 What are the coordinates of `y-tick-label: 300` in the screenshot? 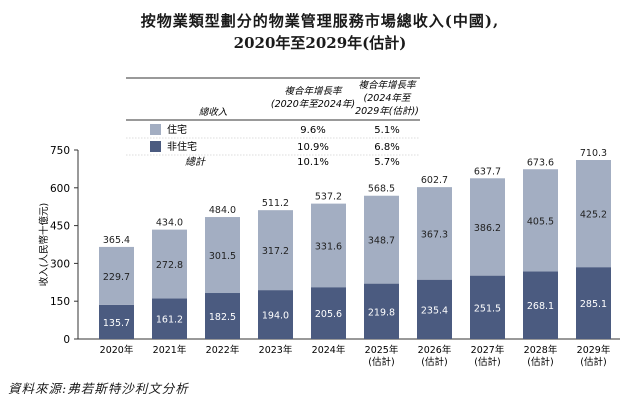 It's located at (60, 264).